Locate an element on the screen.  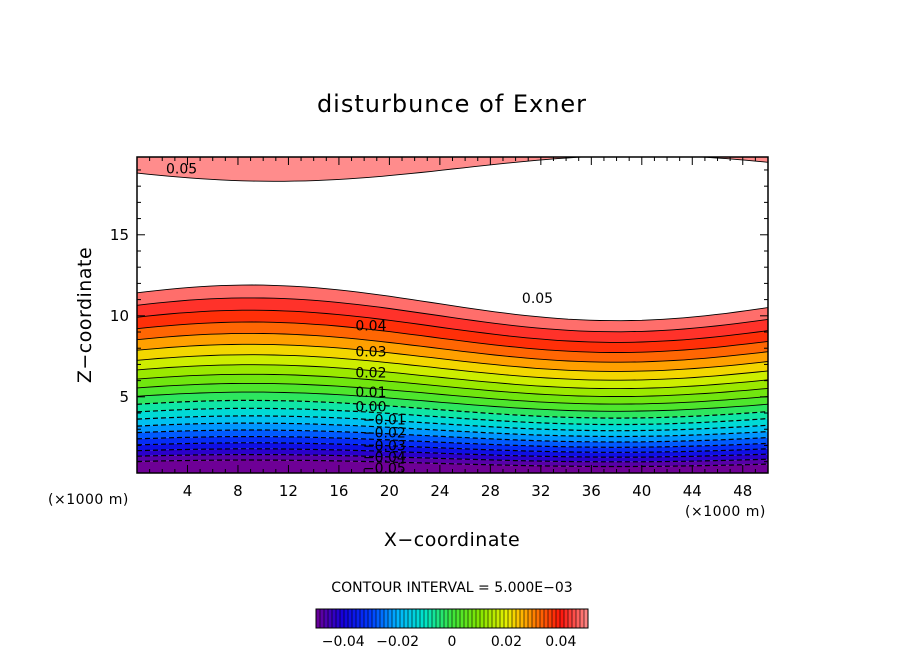
contour-label: −0.03 is located at coordinates (384, 446).